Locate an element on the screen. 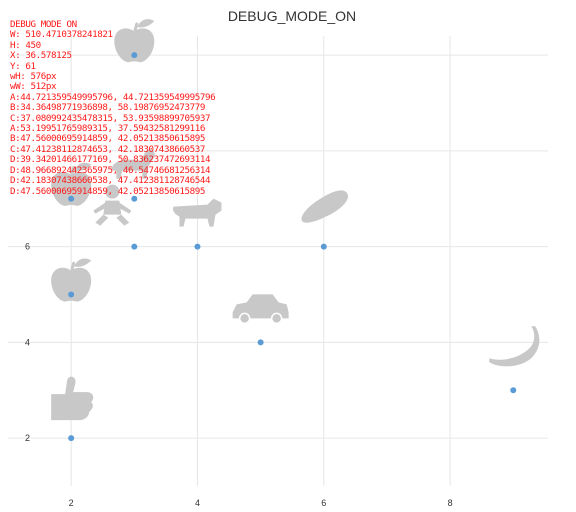 Image resolution: width=576 pixels, height=512 pixels. debug-line: B:47.56000695914859, 42.05213850615895 is located at coordinates (107, 139).